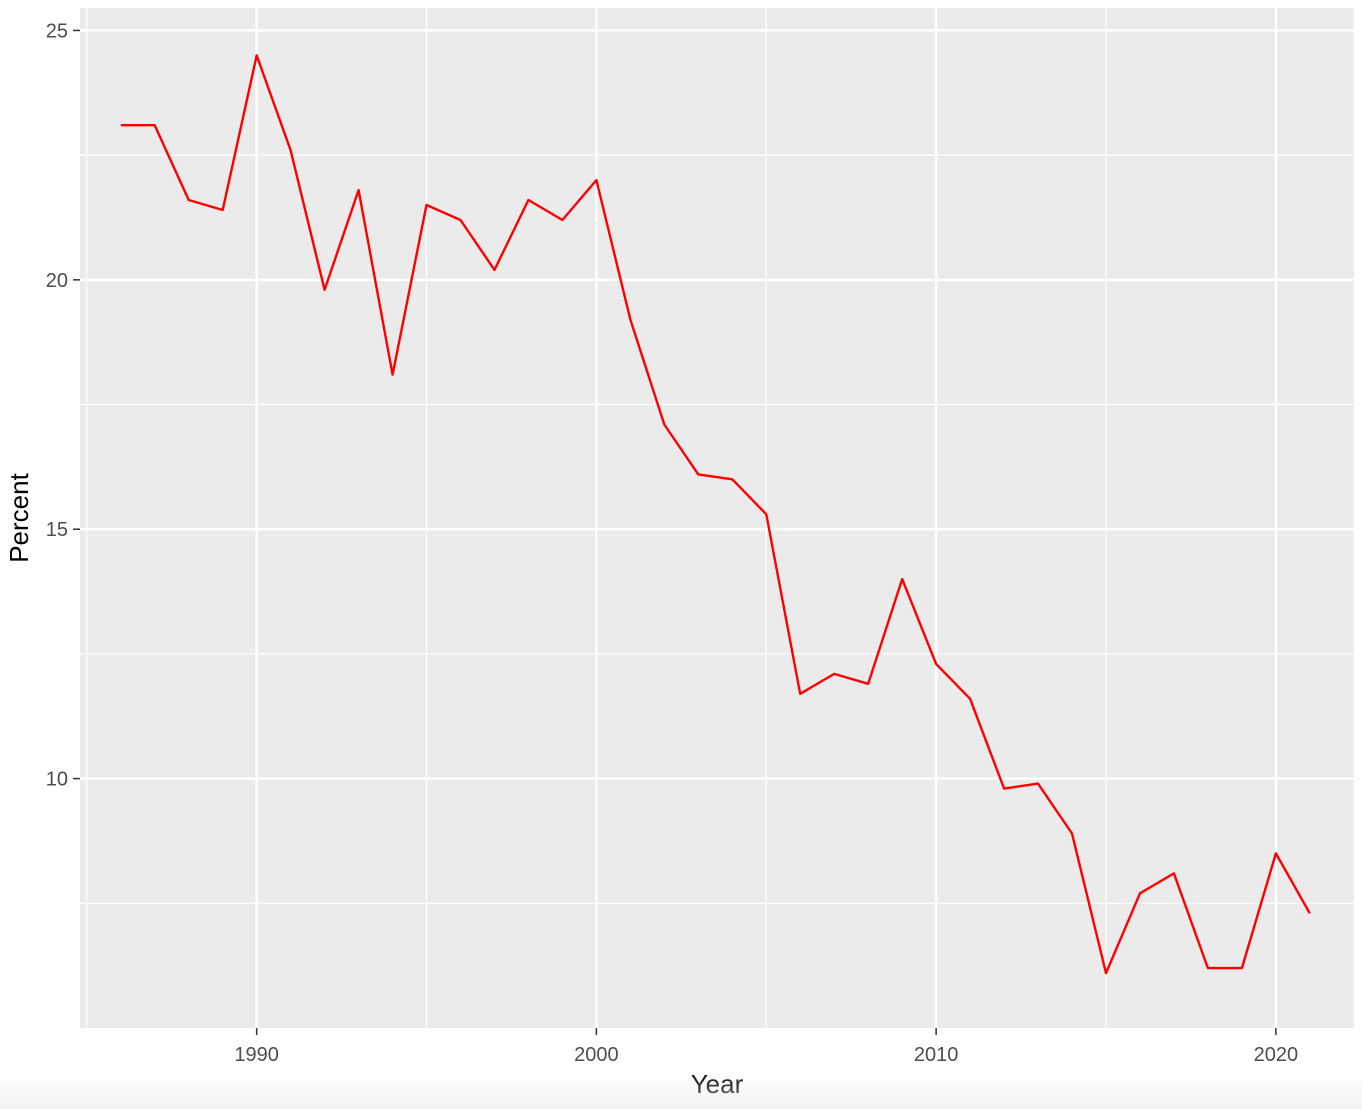 This screenshot has height=1109, width=1362. What do you see at coordinates (717, 1084) in the screenshot?
I see `x-axis-title: Year` at bounding box center [717, 1084].